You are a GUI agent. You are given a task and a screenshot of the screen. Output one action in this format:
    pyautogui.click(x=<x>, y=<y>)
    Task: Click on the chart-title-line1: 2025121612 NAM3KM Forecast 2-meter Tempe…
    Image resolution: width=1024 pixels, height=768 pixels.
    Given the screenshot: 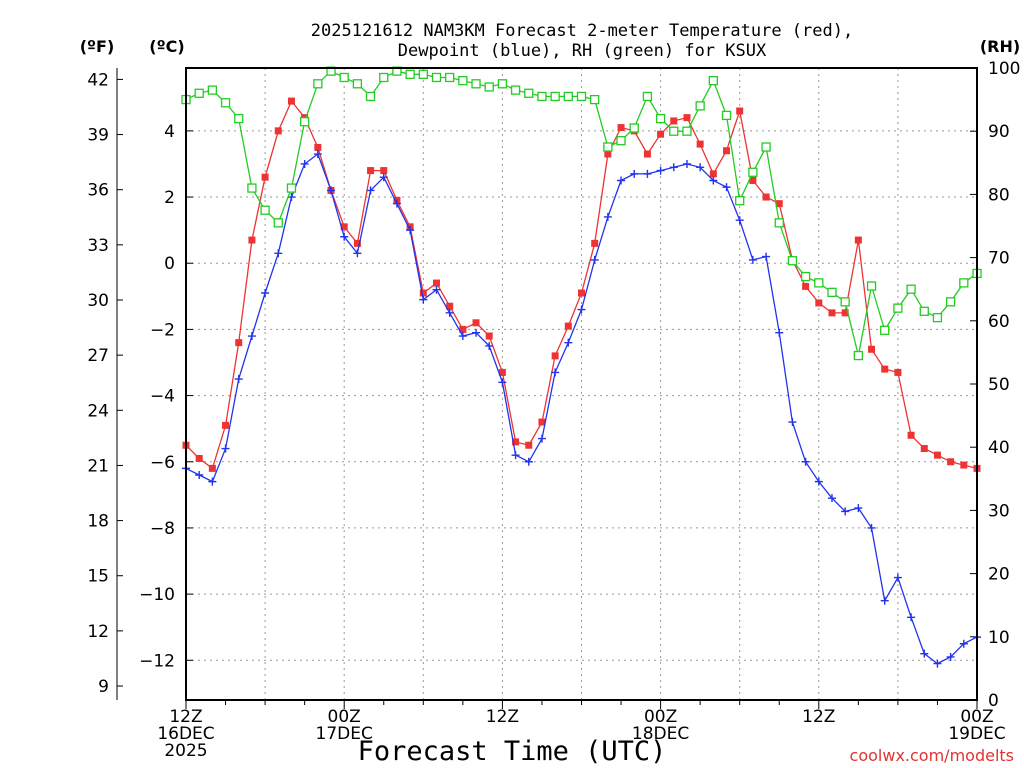 What is the action you would take?
    pyautogui.click(x=582, y=31)
    